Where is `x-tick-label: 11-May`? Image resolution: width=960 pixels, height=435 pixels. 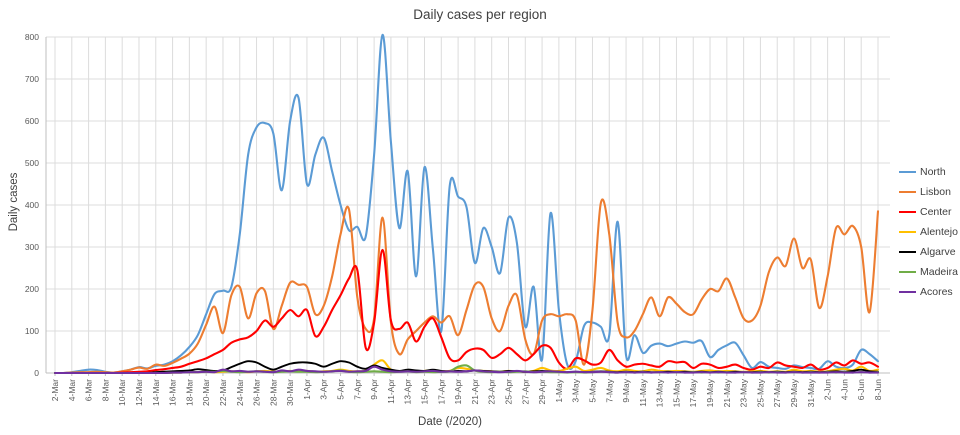
x-tick-label: 11-May is located at coordinates (643, 392).